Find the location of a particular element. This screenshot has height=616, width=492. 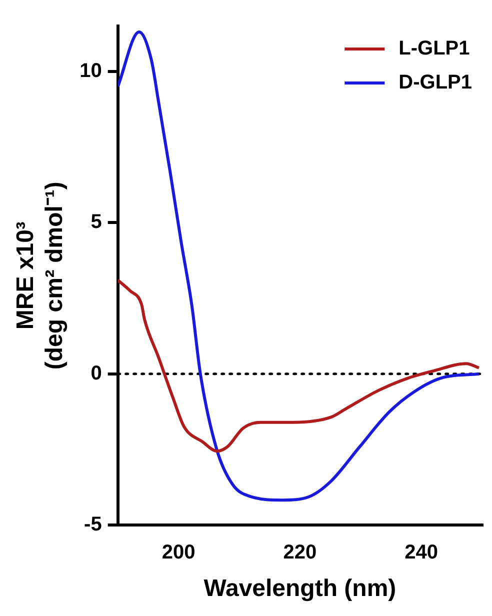

y-axis-title: MRE x10³ (deg cm² dmol⁻¹) is located at coordinates (40, 276).